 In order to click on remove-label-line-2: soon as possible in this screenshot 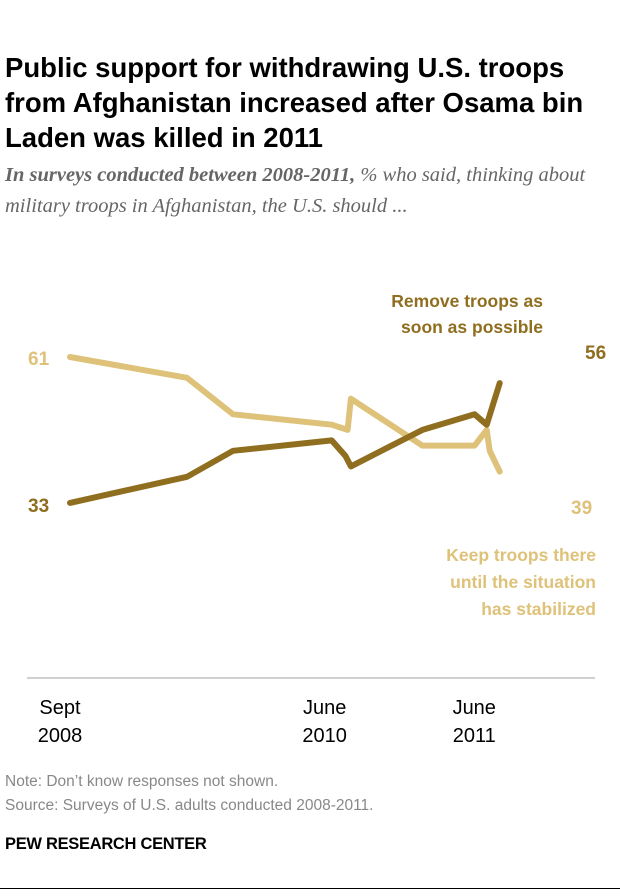, I will do `click(472, 327)`.